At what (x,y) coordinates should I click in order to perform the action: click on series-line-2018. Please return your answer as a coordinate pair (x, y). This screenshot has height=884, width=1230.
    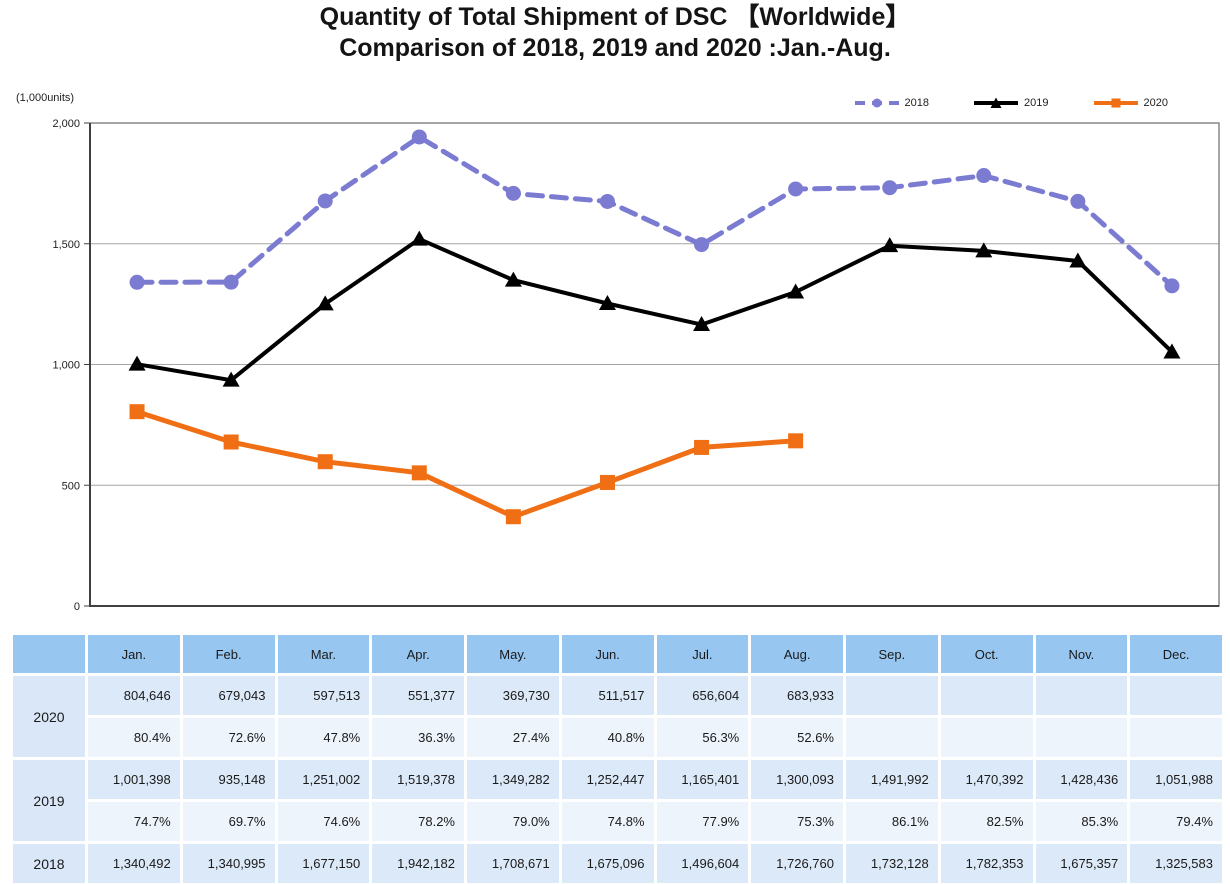
    Looking at the image, I should click on (654, 211).